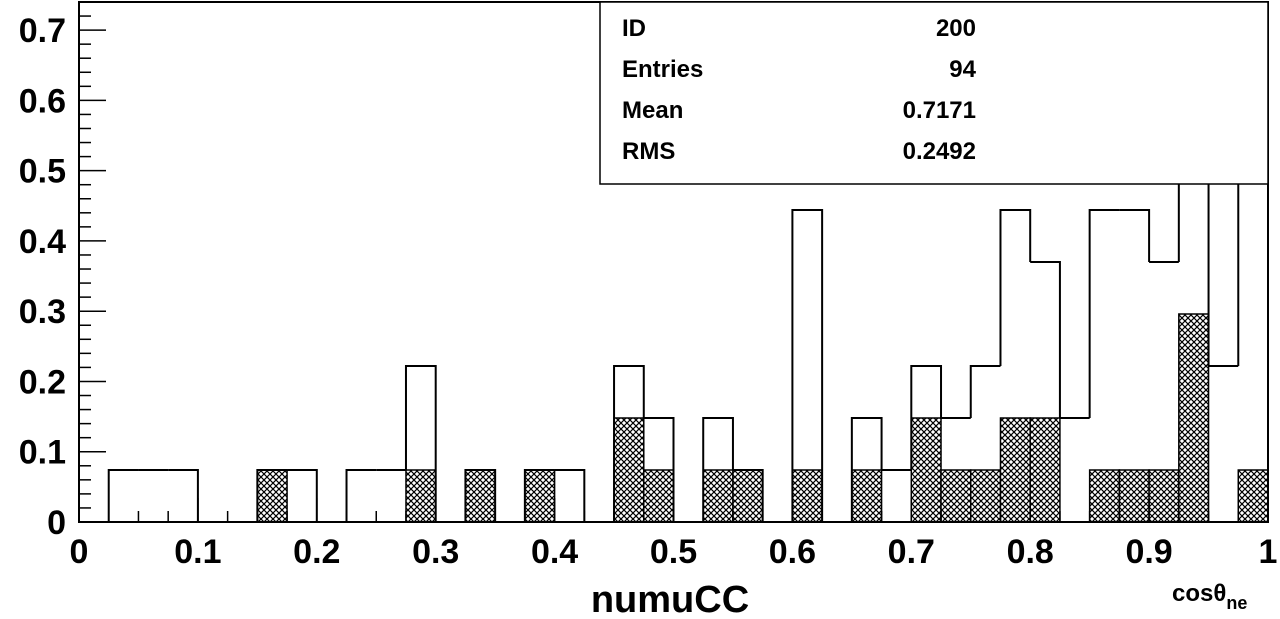 Image resolution: width=1280 pixels, height=619 pixels. Describe the element at coordinates (1236, 603) in the screenshot. I see `corner-axis-label-sub: ne` at that location.